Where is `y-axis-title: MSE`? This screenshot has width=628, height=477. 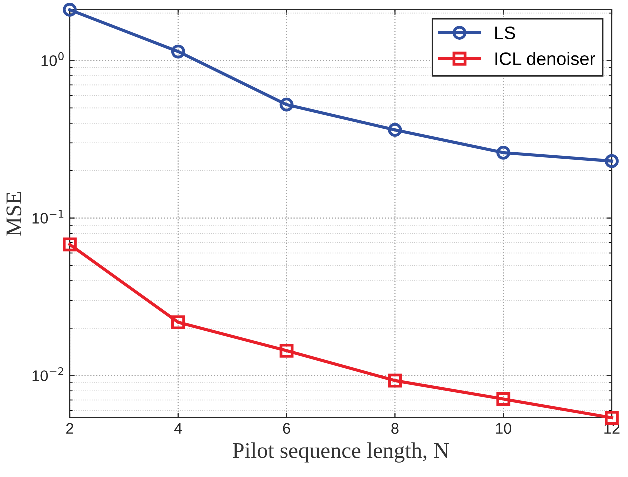
y-axis-title: MSE is located at coordinates (14, 214).